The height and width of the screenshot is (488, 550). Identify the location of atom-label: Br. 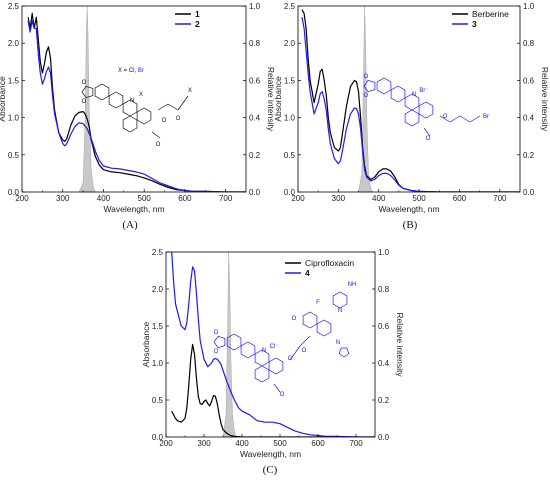
(486, 117).